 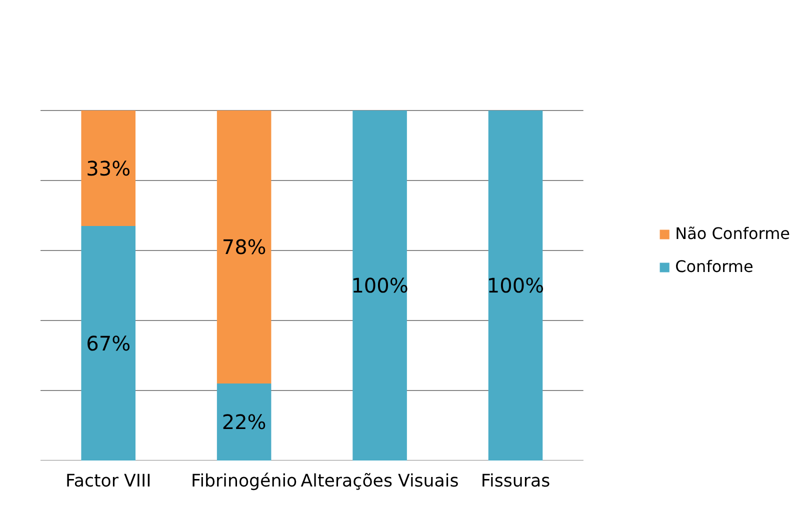 What do you see at coordinates (379, 482) in the screenshot?
I see `x-tick-label: Alterações Visuais` at bounding box center [379, 482].